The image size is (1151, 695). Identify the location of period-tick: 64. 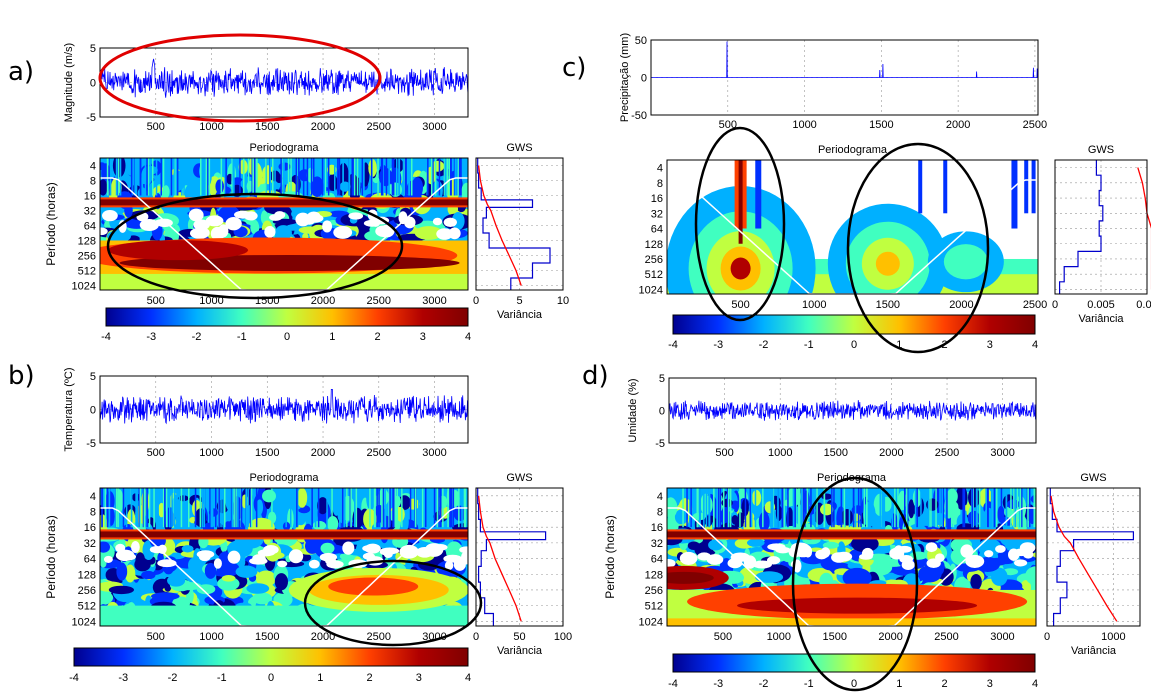
(90, 560).